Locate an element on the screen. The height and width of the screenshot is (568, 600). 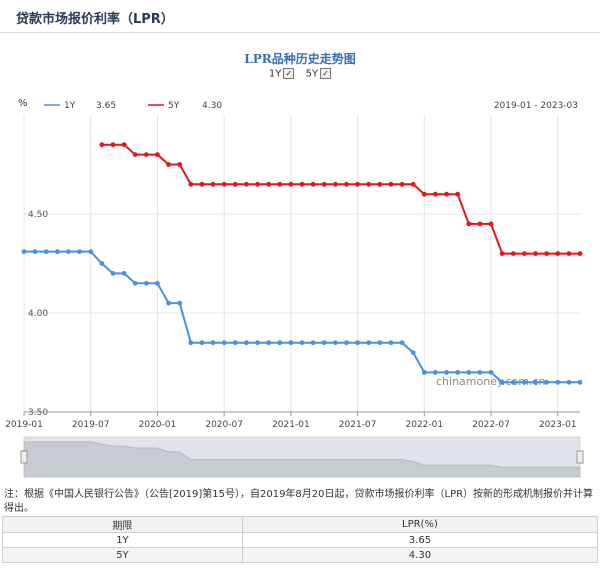
series-toggles: 1Y ✓ 5Y ✓ is located at coordinates (300, 74).